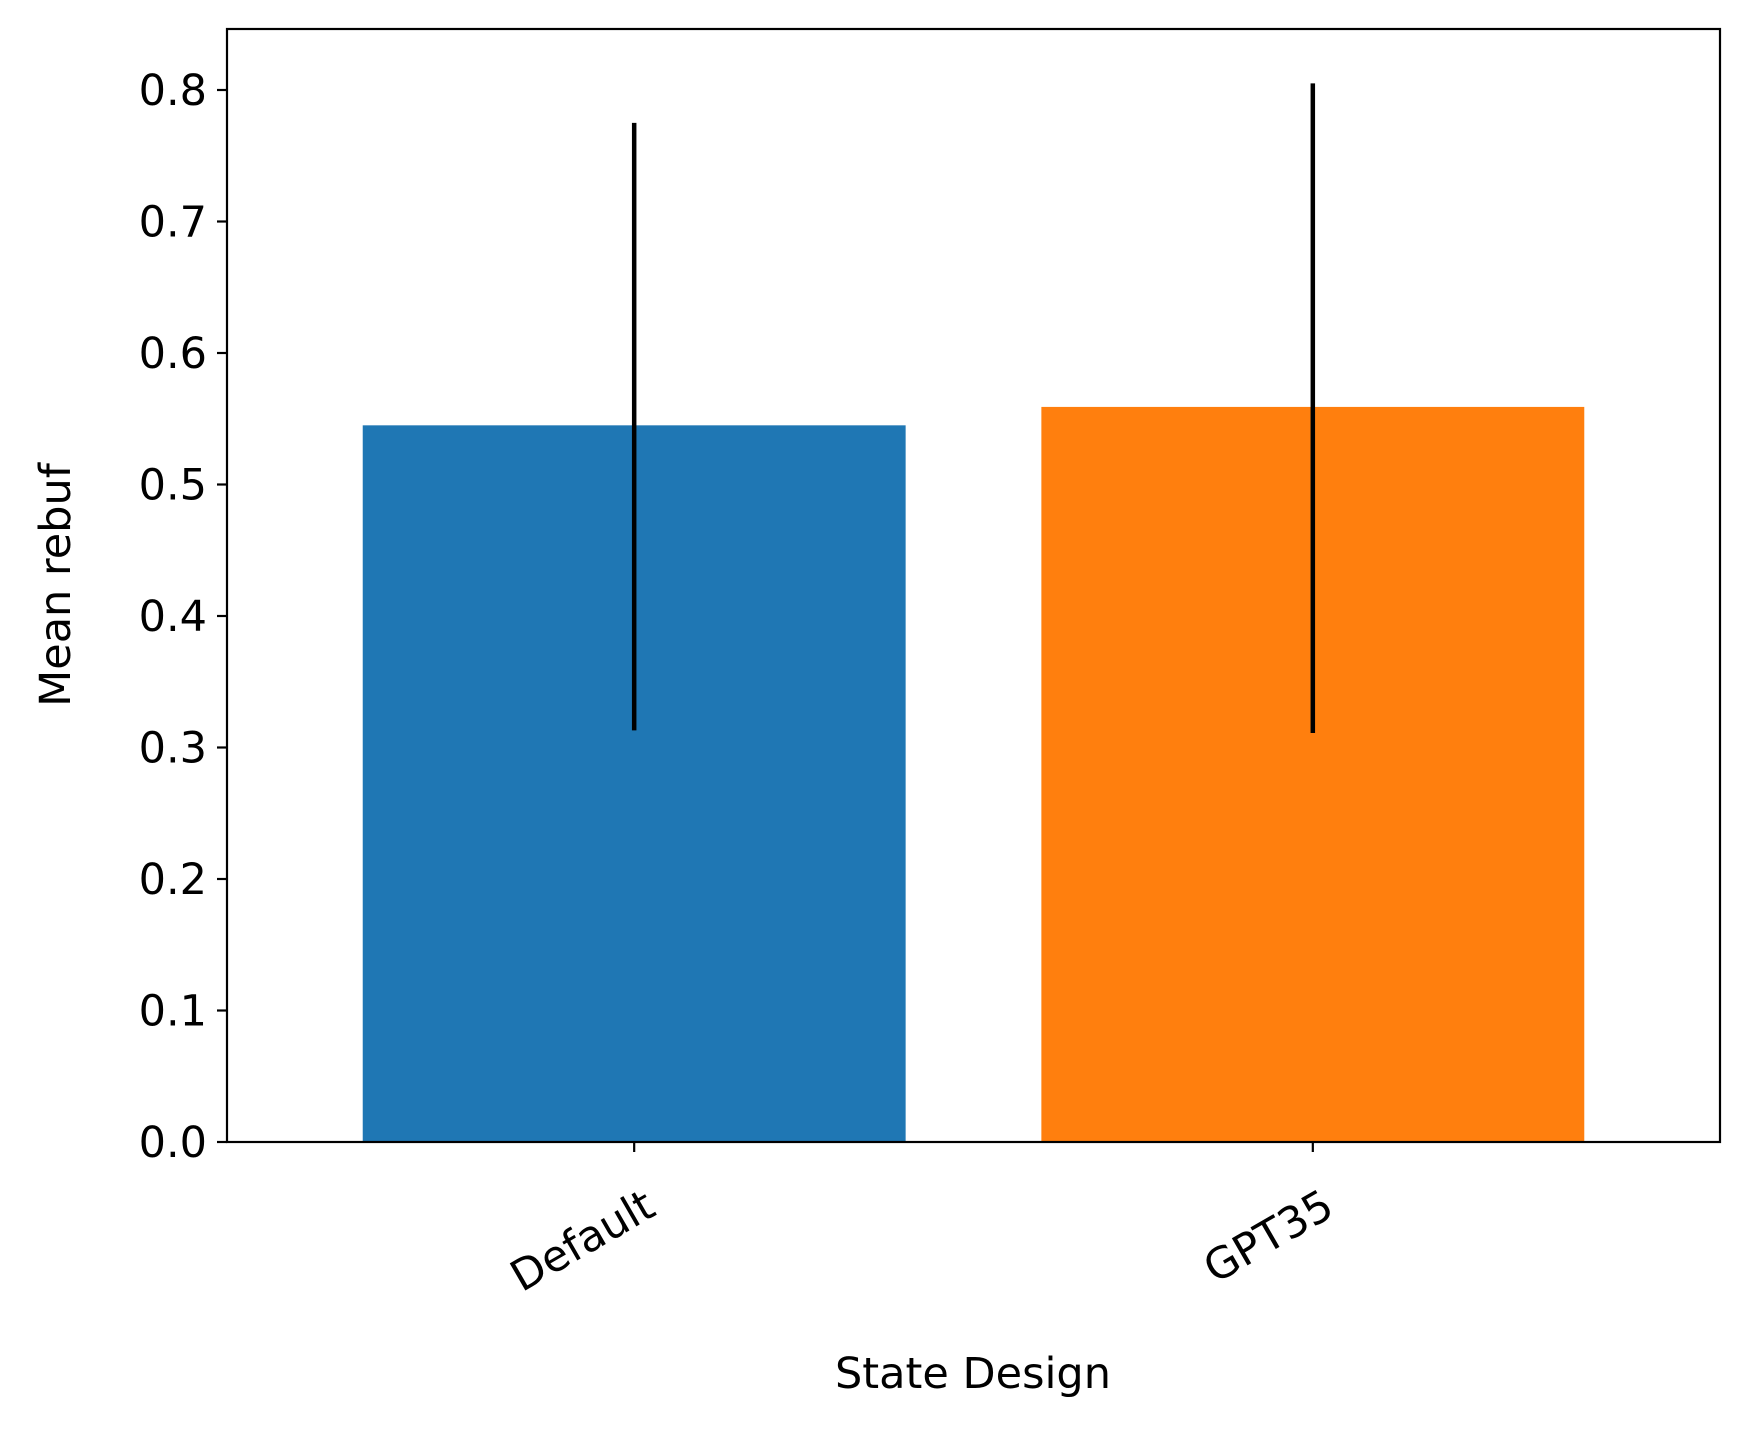 The height and width of the screenshot is (1431, 1743). Describe the element at coordinates (173, 223) in the screenshot. I see `y-tick-label: 0.7` at that location.